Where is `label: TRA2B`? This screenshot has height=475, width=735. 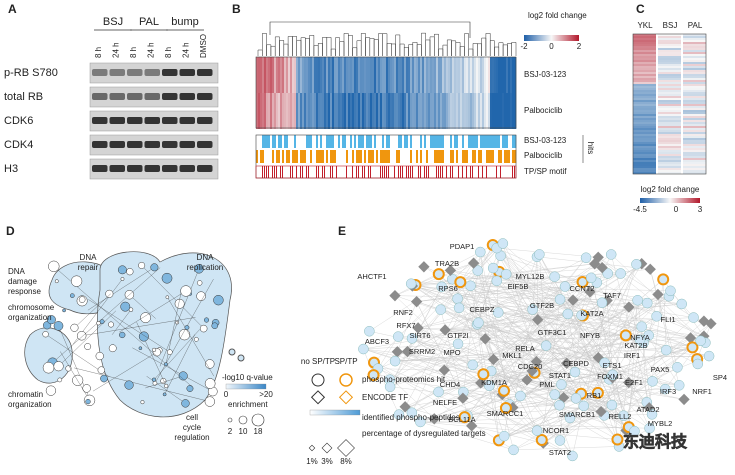
label: TRA2B is located at coordinates (447, 263).